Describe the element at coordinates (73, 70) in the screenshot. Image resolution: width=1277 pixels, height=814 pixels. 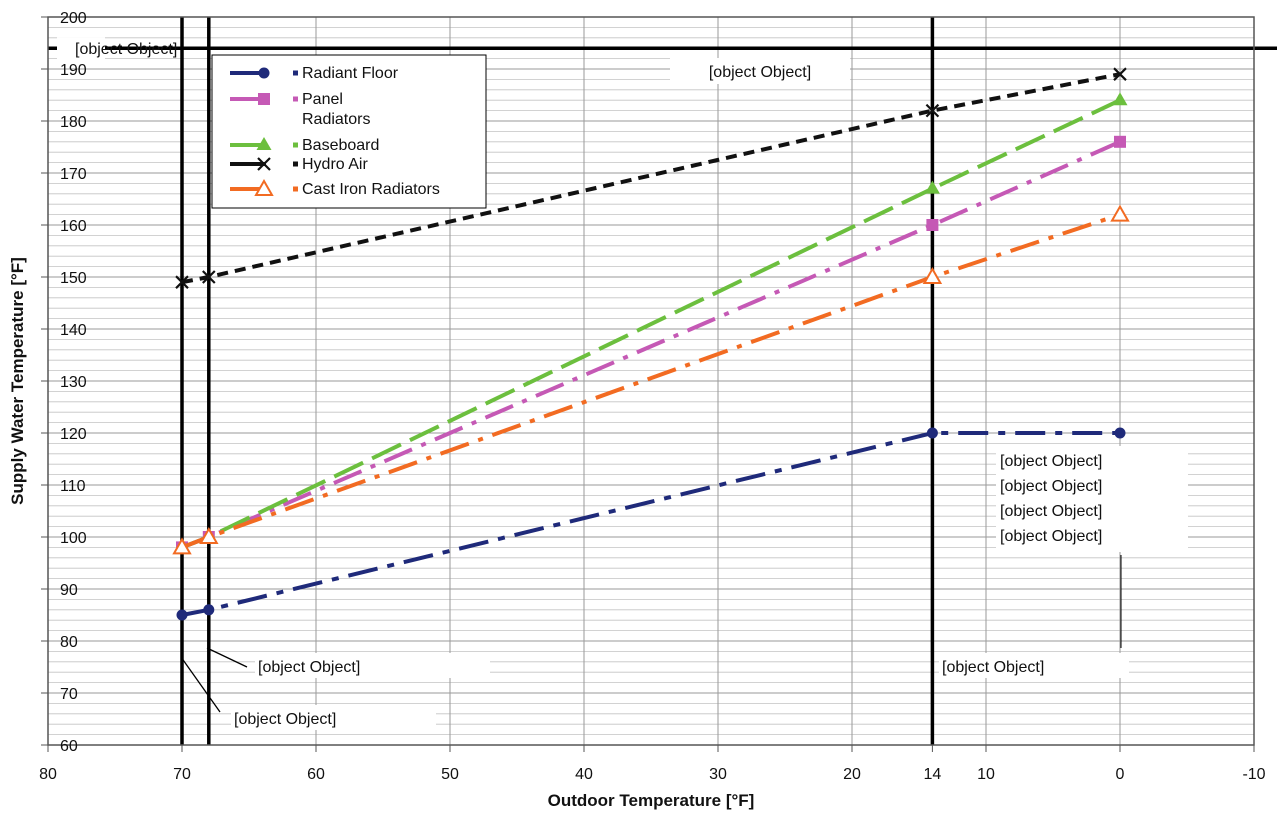
I see `y-tick-label: 190` at that location.